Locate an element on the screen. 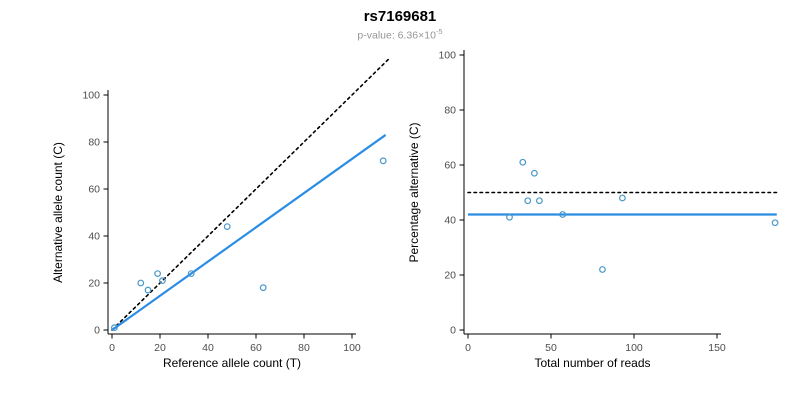  p-value-exponent: -5 is located at coordinates (439, 31).